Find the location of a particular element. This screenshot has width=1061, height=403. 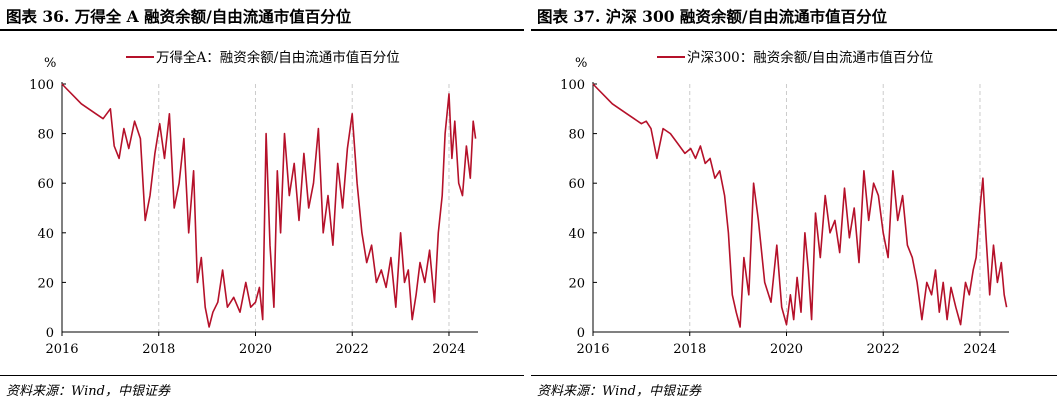

chart-title: 图表 36. 万得全 A 融资余额/自由流通市值百分位 is located at coordinates (179, 16).